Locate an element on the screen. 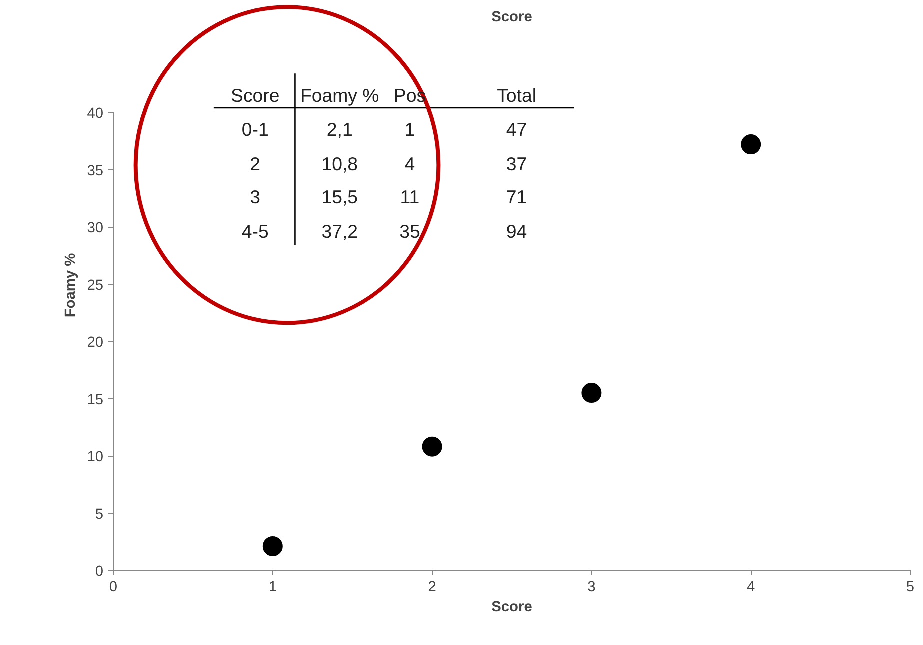 The height and width of the screenshot is (645, 923). x-tick-label: 4 is located at coordinates (751, 588).